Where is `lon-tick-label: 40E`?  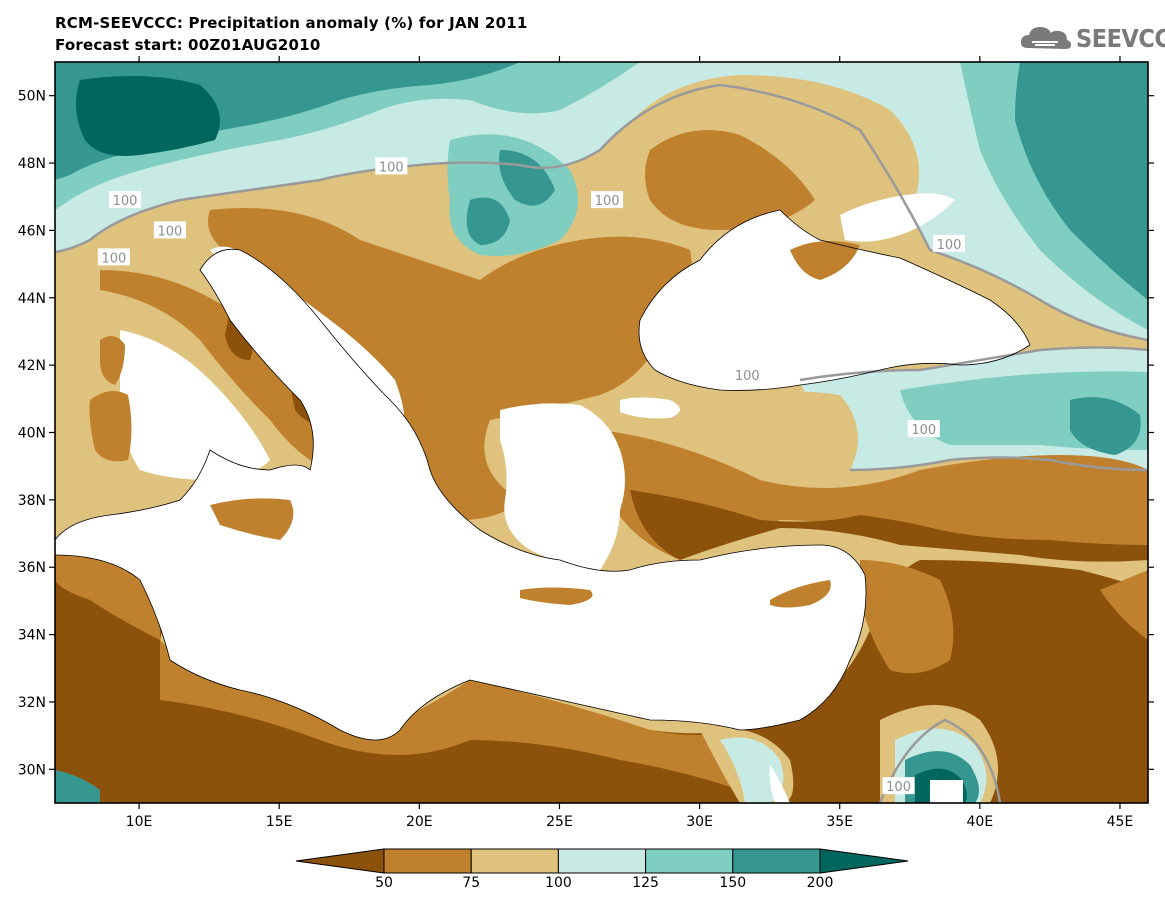
lon-tick-label: 40E is located at coordinates (980, 822).